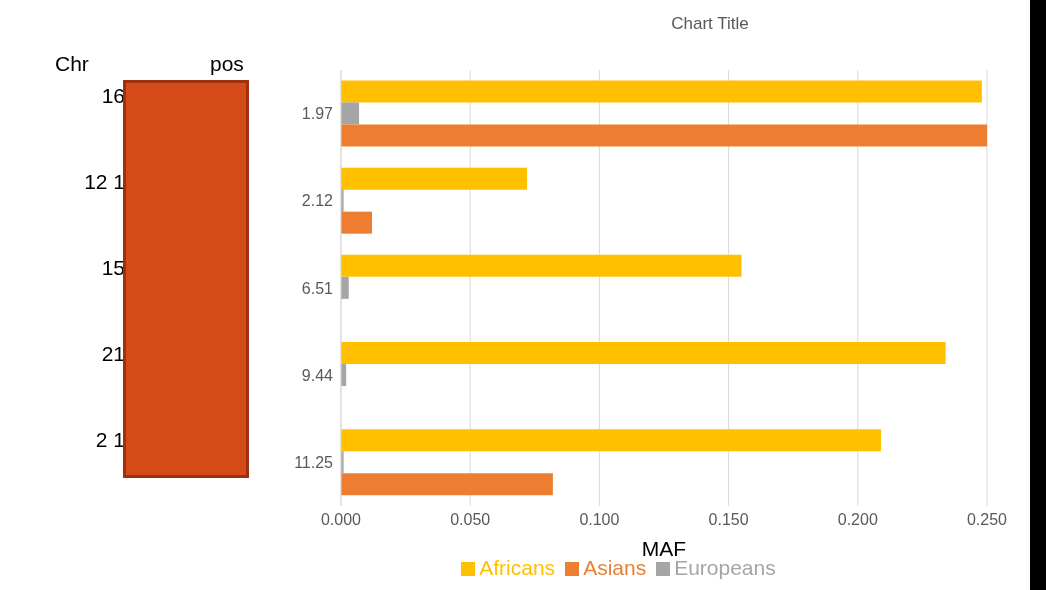  Describe the element at coordinates (728, 520) in the screenshot. I see `x-tick-label: 0.150` at that location.